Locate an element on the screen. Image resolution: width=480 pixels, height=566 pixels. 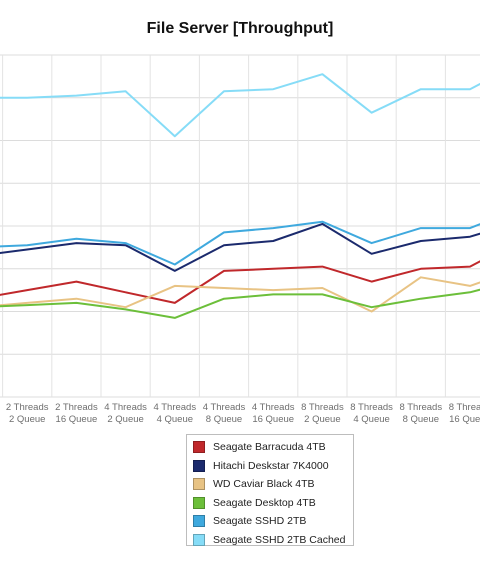
chart-title: File Server [Throughput] is located at coordinates (240, 28).